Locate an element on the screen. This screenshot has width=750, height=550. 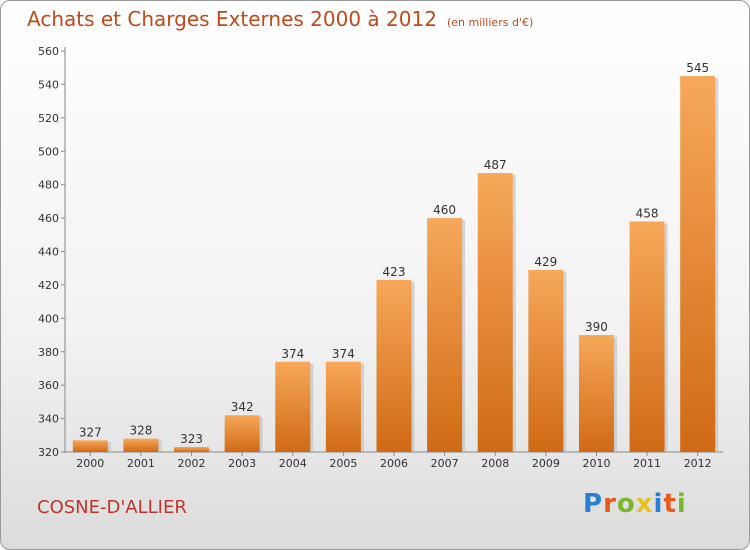
data-label-2003: 342 is located at coordinates (242, 407).